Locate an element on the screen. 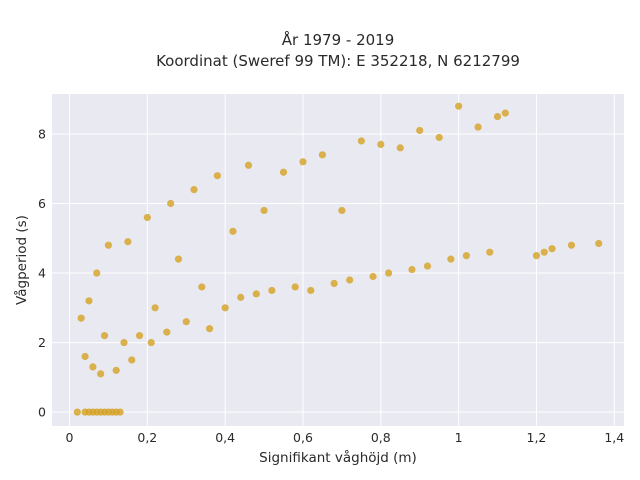 The height and width of the screenshot is (480, 640). x-tick-label: 0,8 is located at coordinates (381, 437).